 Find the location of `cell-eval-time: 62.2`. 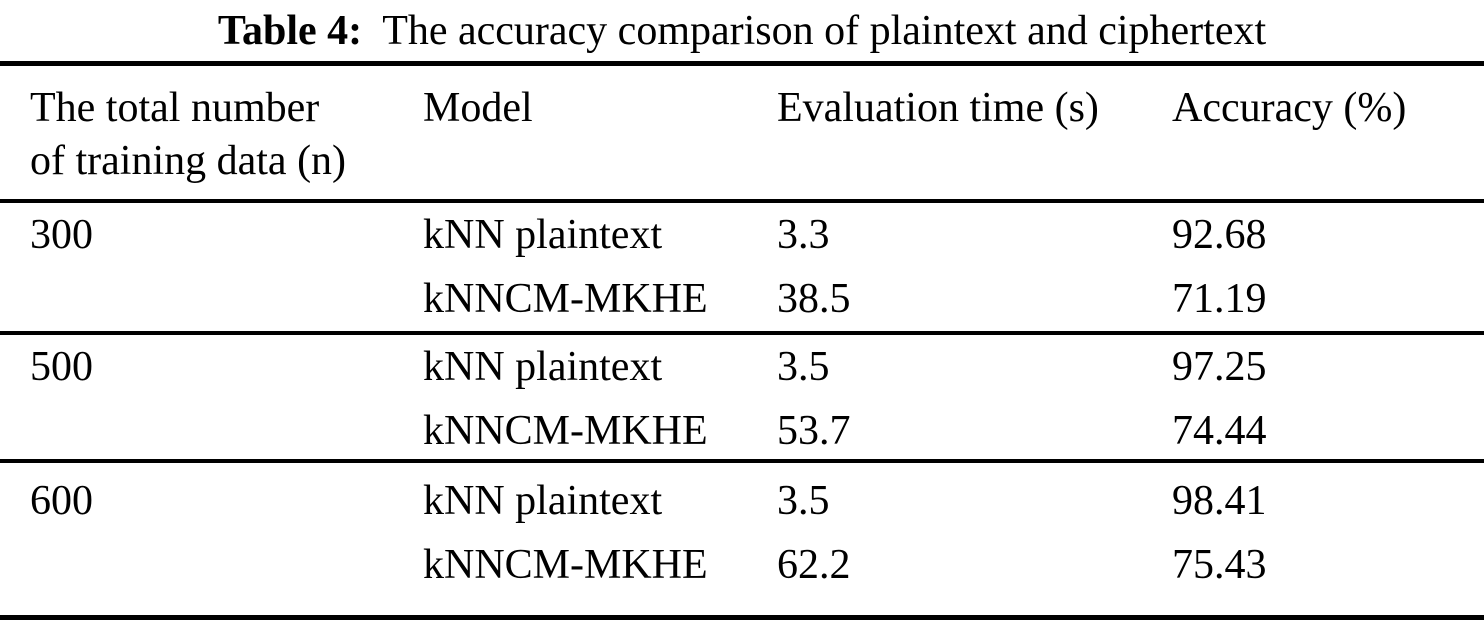

cell-eval-time: 62.2 is located at coordinates (814, 565).